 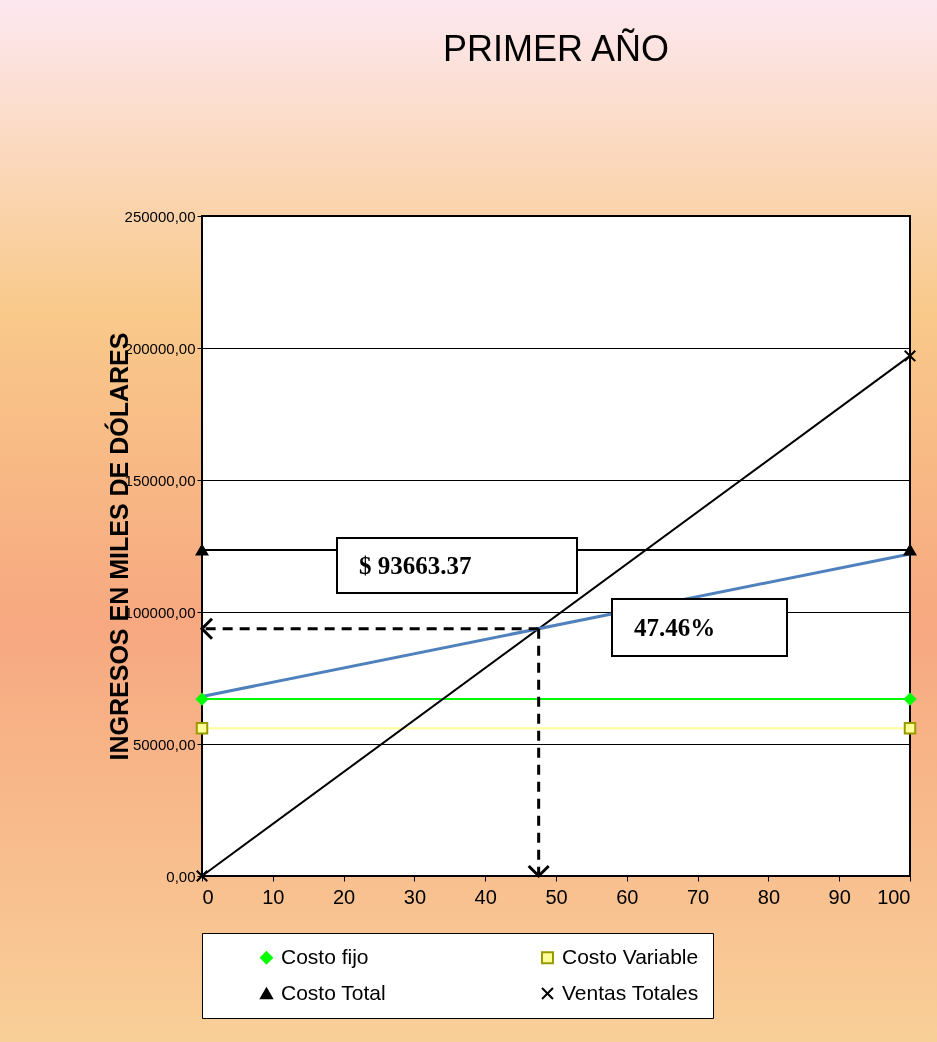 What do you see at coordinates (333, 992) in the screenshot?
I see `legend-label: Costo Total` at bounding box center [333, 992].